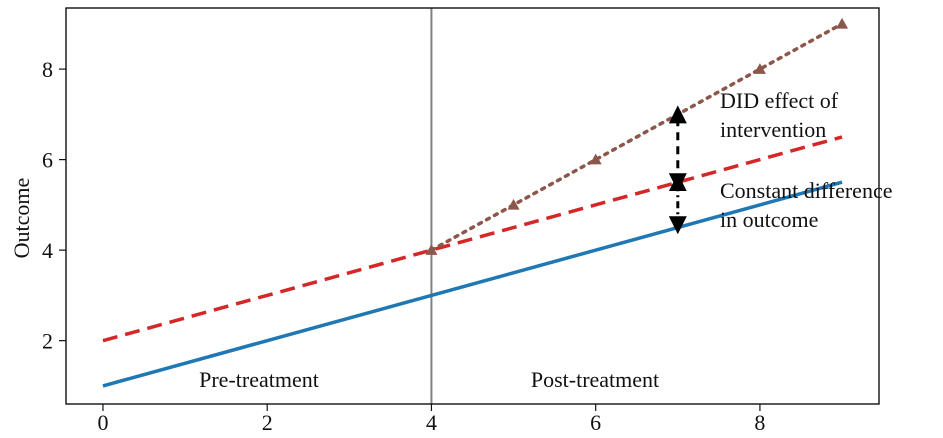 The height and width of the screenshot is (438, 943). I want to click on x-tick-label: 2, so click(267, 422).